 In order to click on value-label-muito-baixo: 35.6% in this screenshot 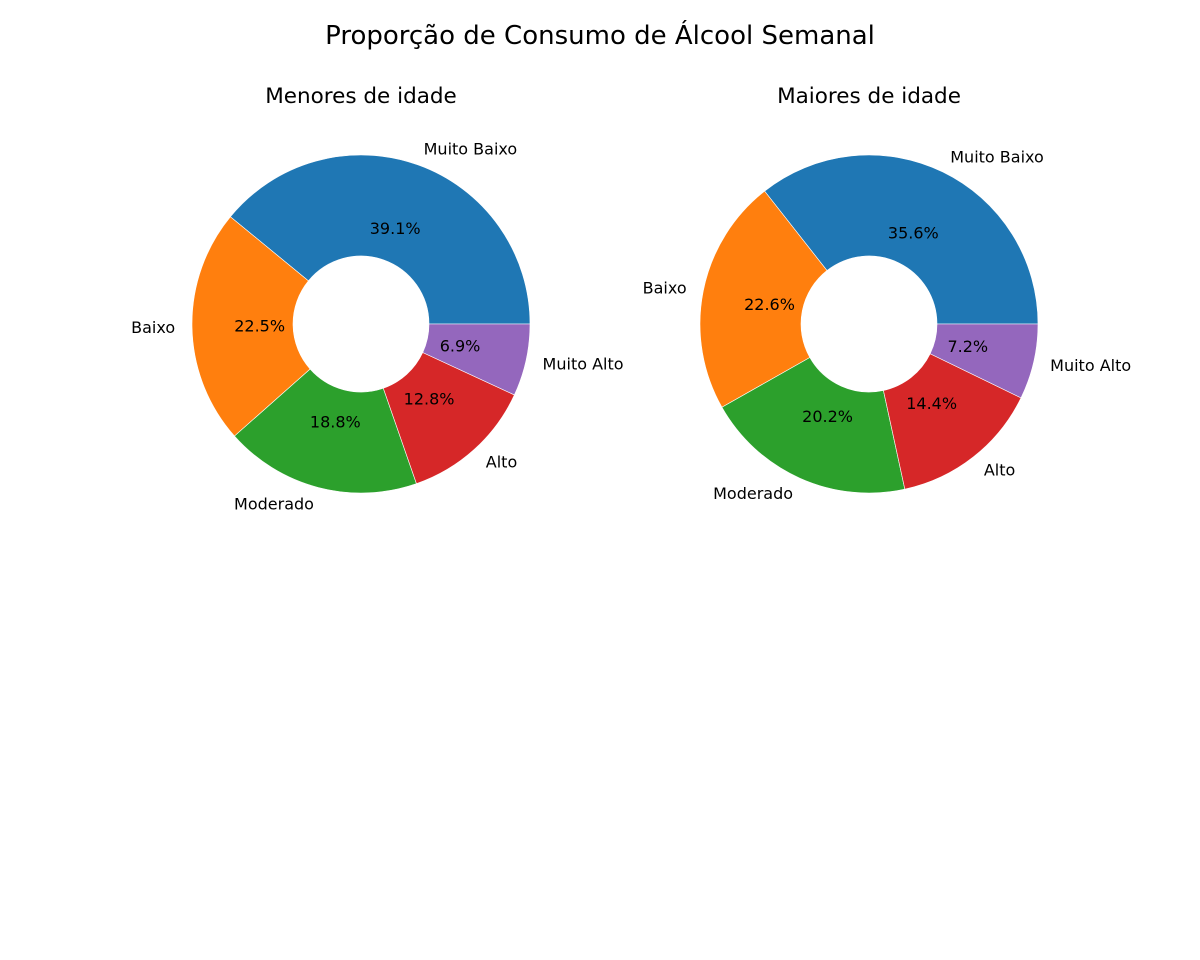, I will do `click(913, 232)`.